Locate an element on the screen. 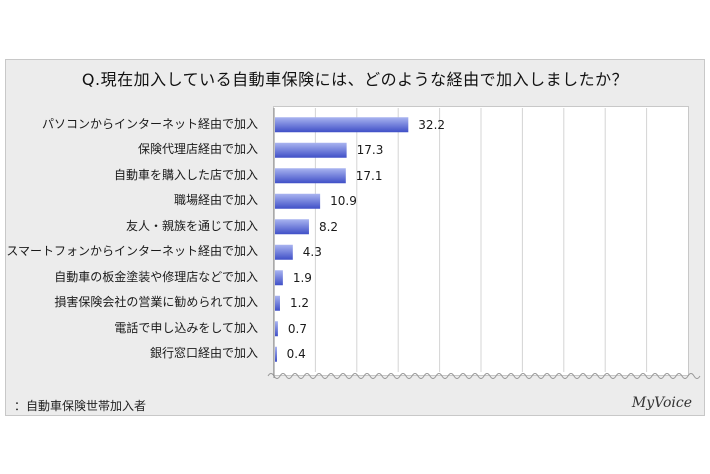  category-label: 損害保険会社の営業に勧められて加入 is located at coordinates (156, 302).